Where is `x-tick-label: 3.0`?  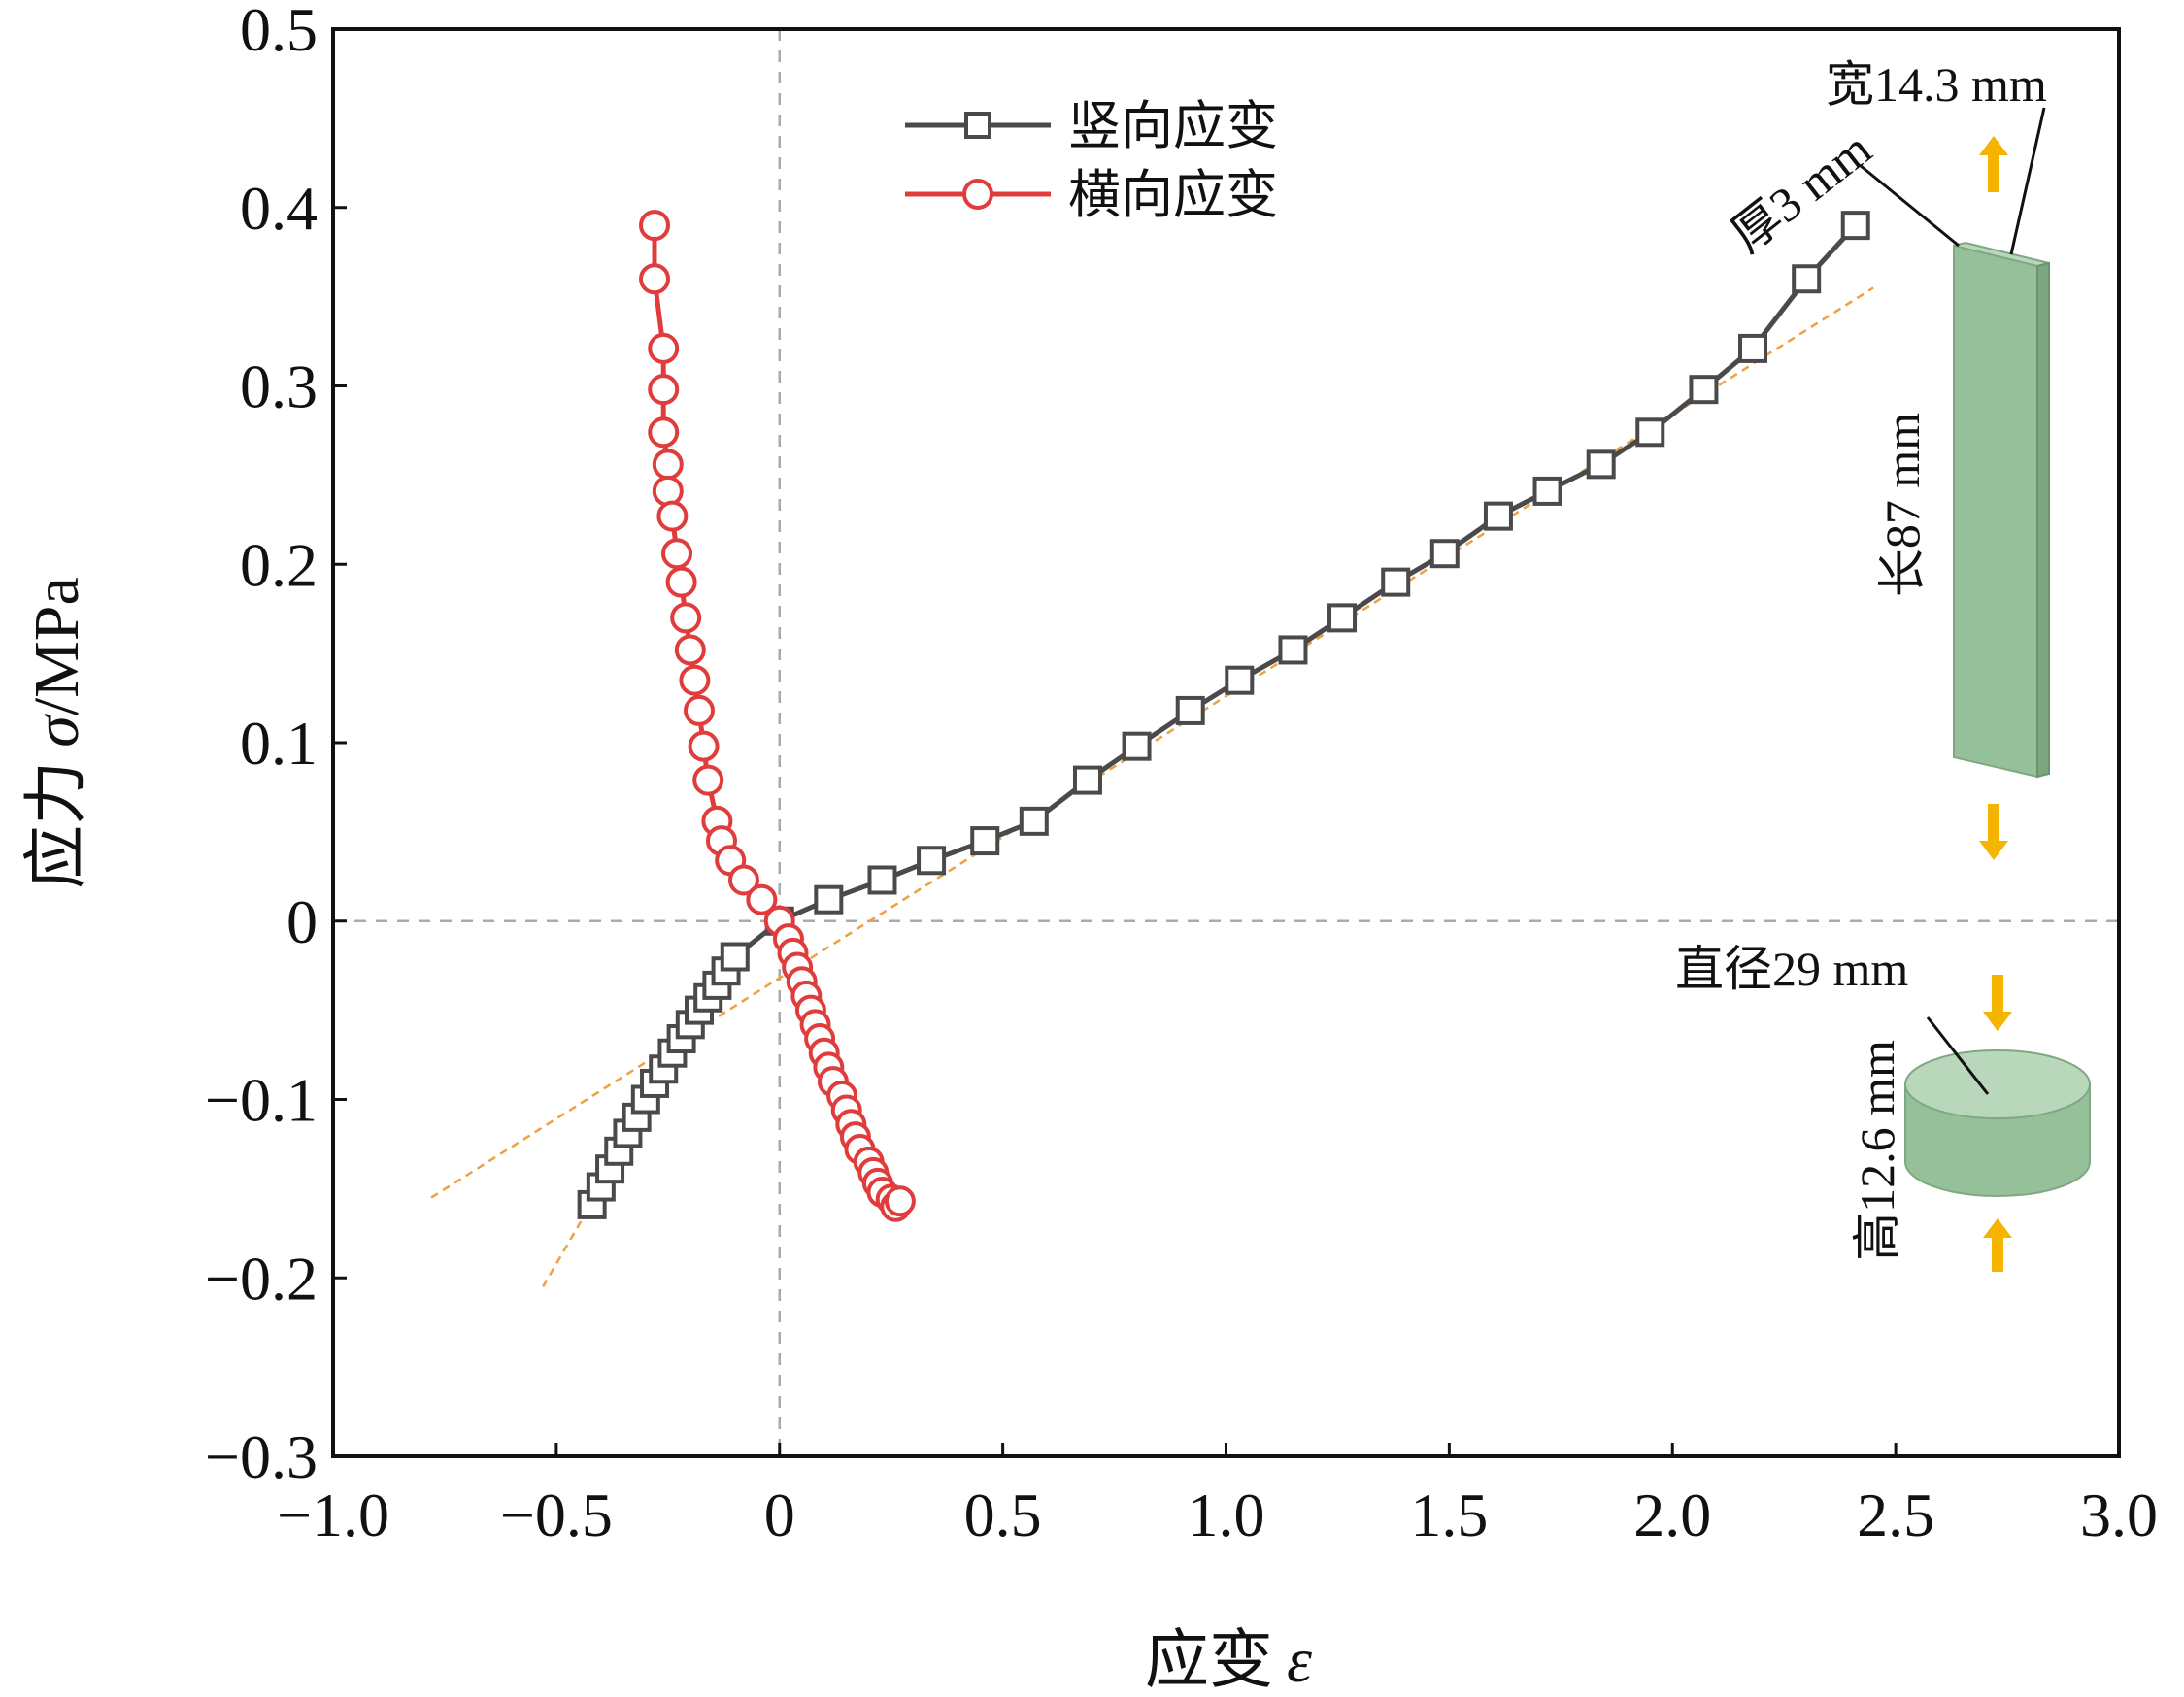
x-tick-label: 3.0 is located at coordinates (2119, 1515).